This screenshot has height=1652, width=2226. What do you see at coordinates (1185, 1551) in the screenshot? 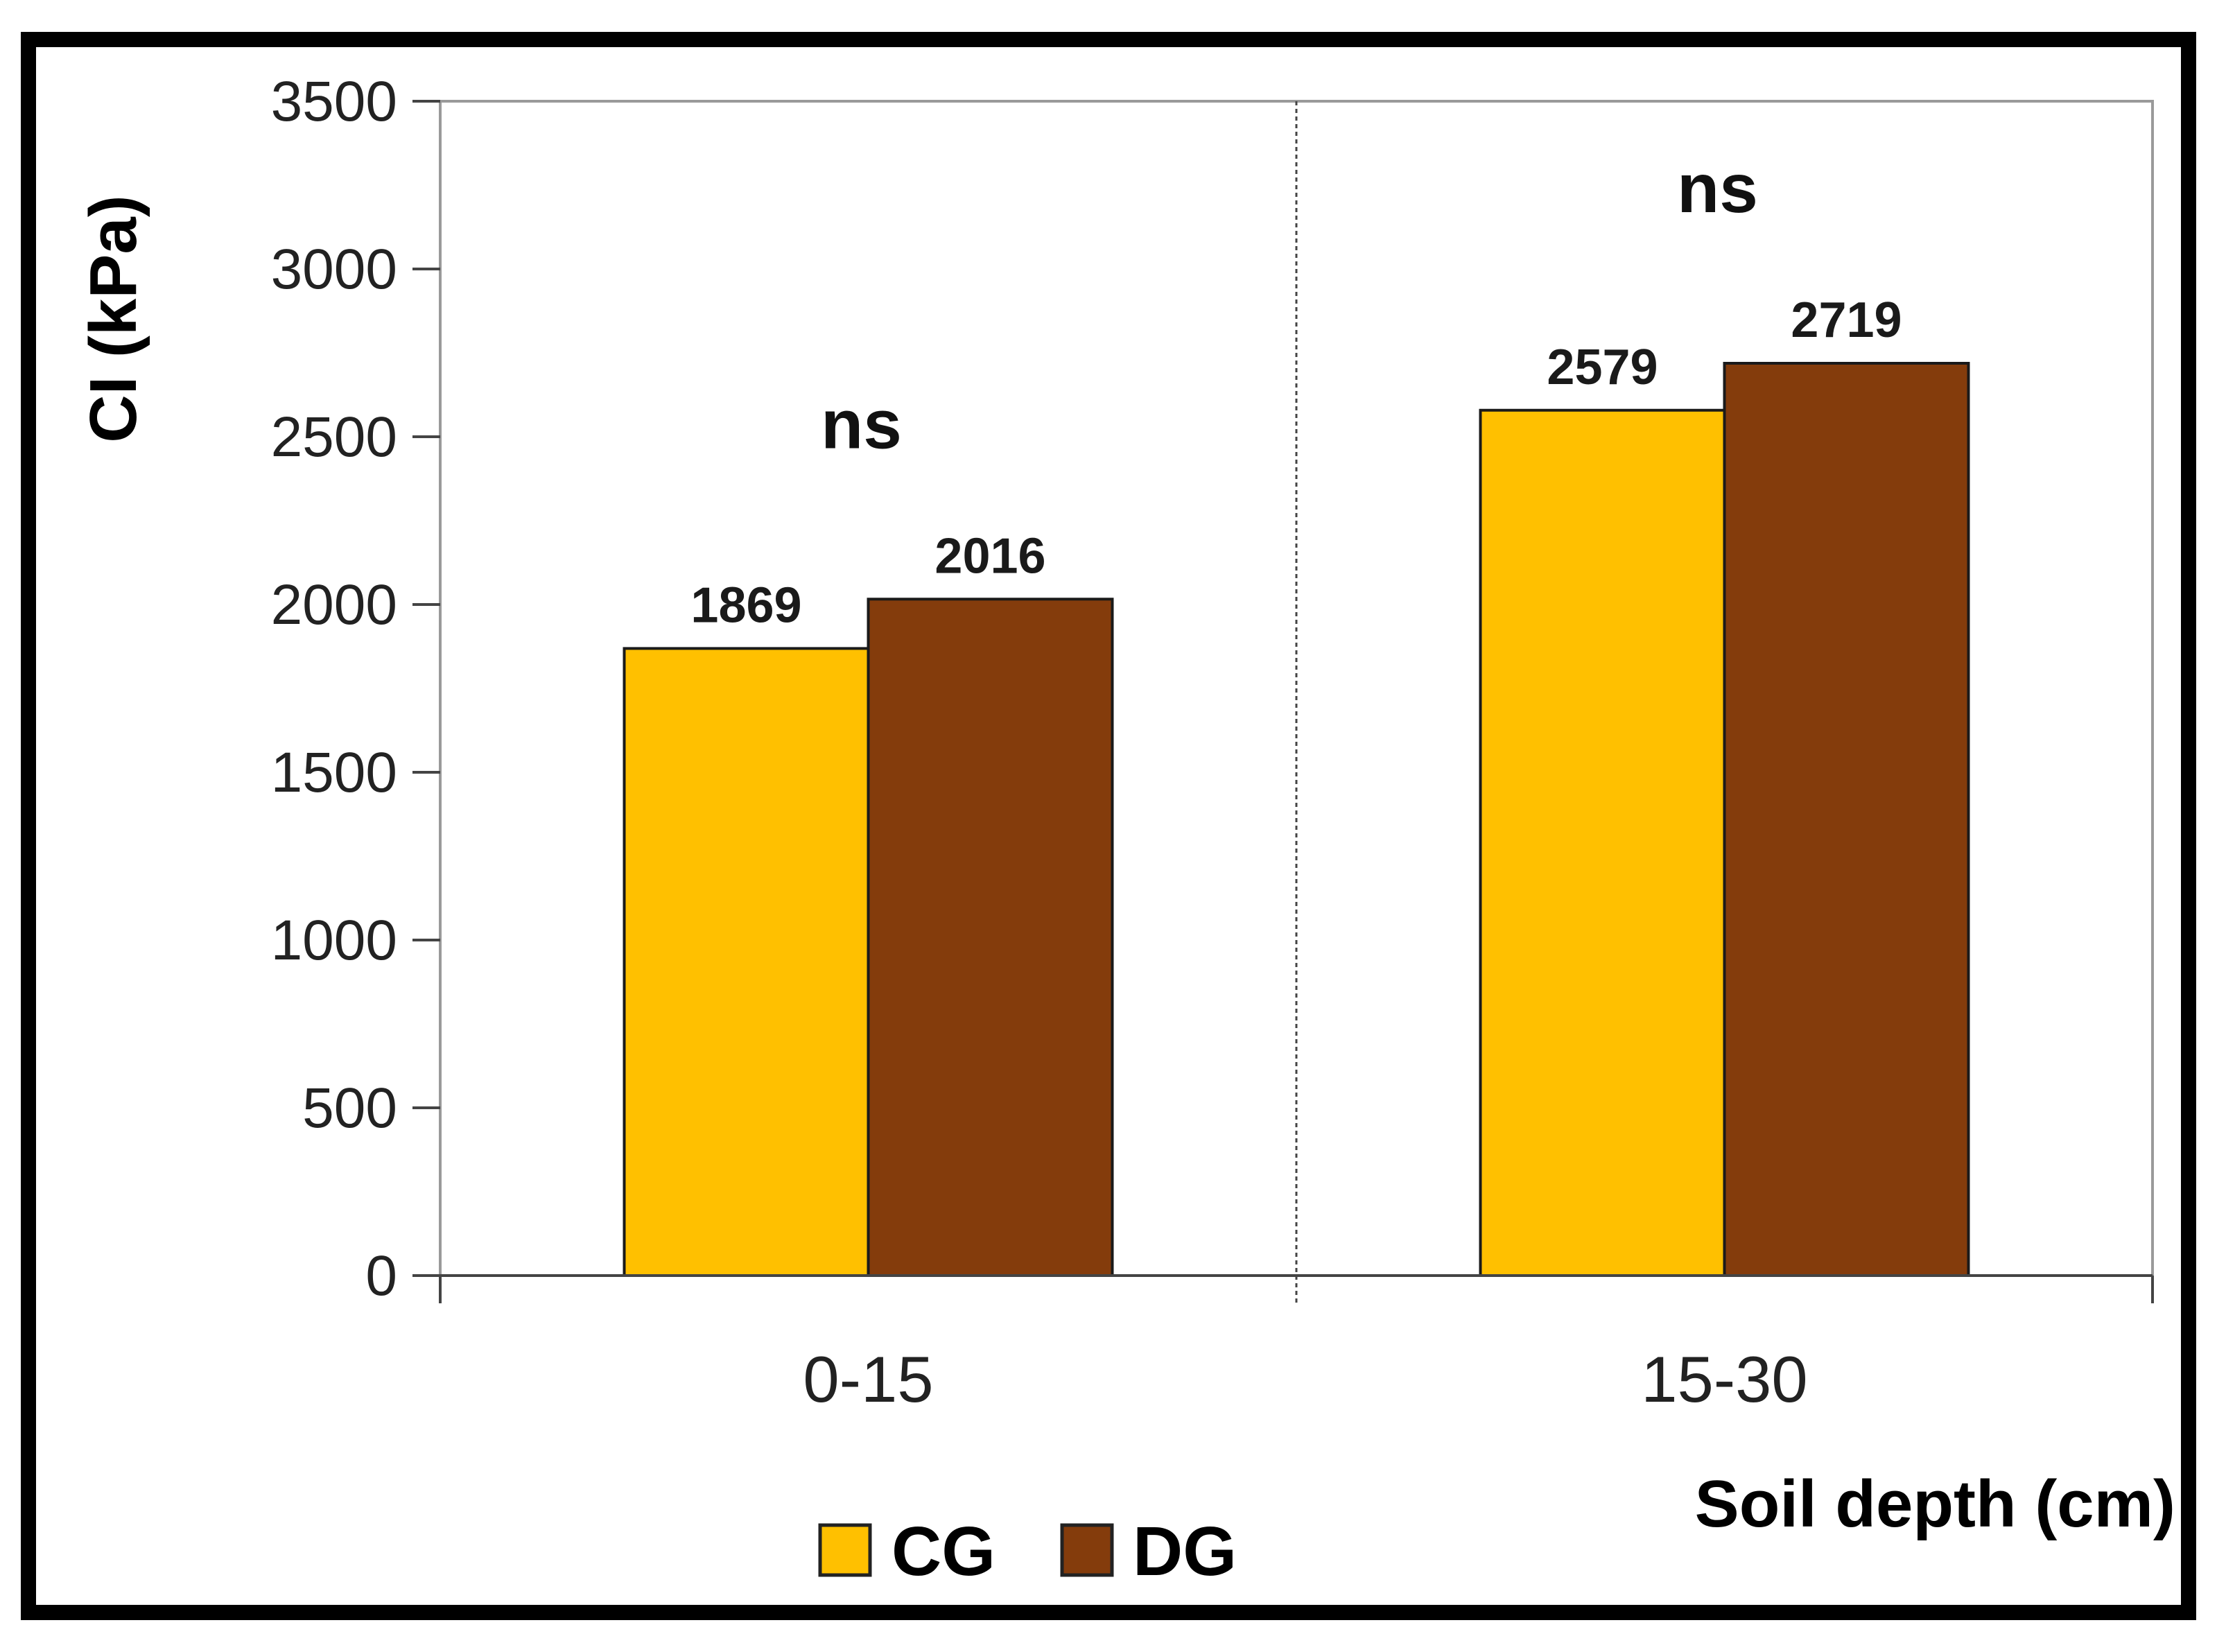
I see `legend-label-dg: DG` at bounding box center [1185, 1551].